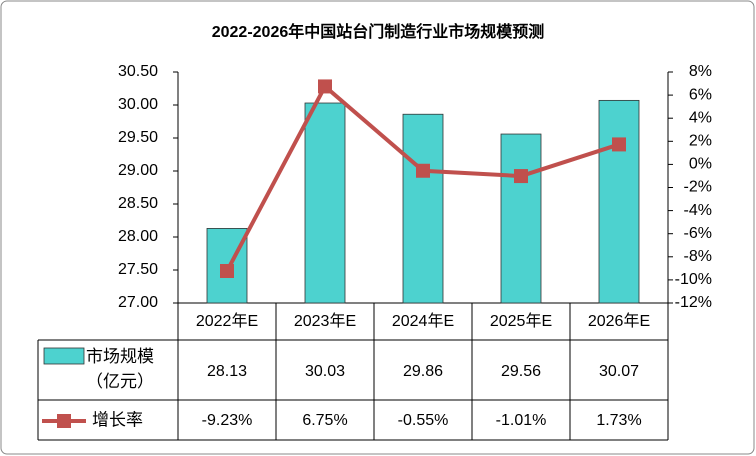  What do you see at coordinates (325, 321) in the screenshot?
I see `x-tick-label: 2023年E` at bounding box center [325, 321].